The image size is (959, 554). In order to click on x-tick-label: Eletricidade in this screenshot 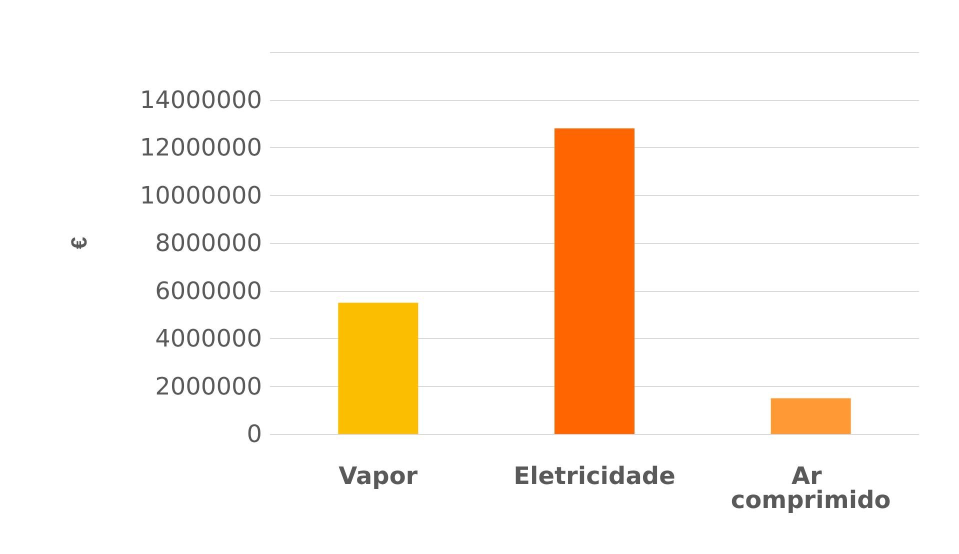, I will do `click(595, 476)`.